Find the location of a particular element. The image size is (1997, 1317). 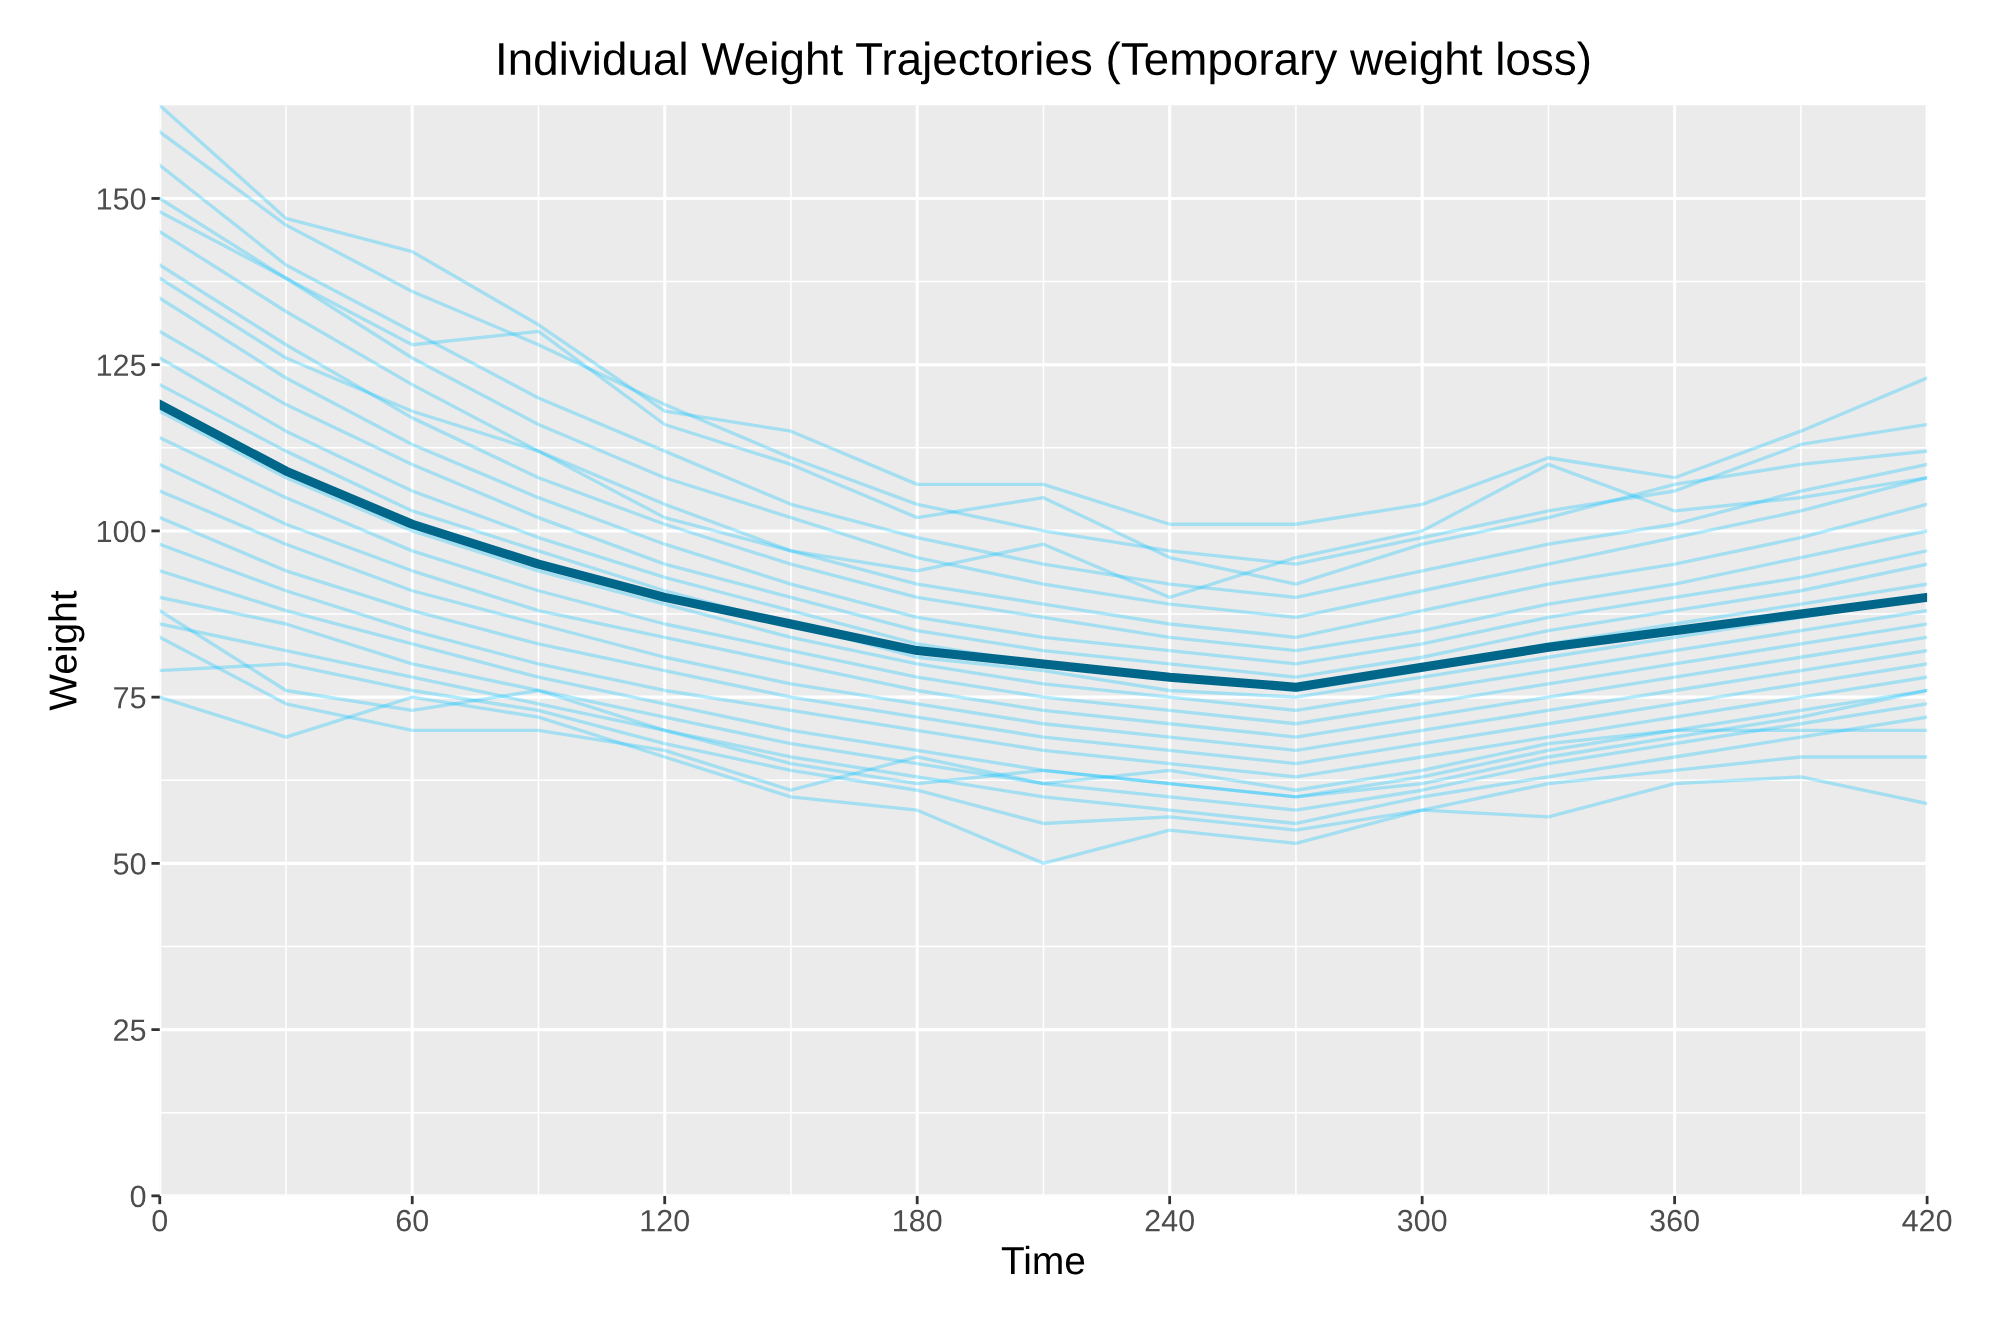

x-tick-label: 60 is located at coordinates (412, 1220).